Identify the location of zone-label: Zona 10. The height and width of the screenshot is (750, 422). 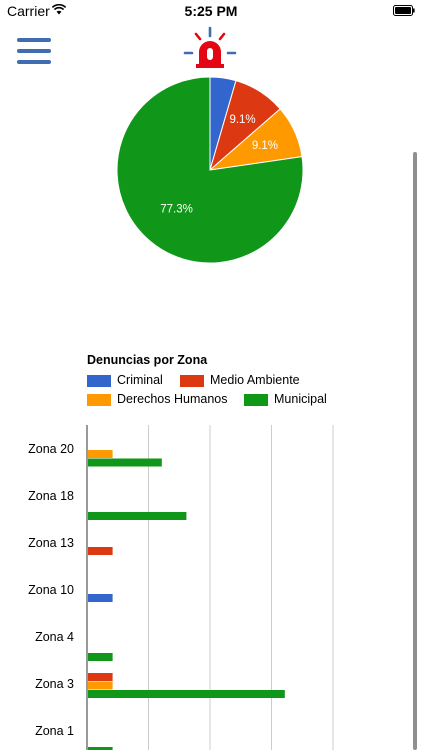
(51, 590).